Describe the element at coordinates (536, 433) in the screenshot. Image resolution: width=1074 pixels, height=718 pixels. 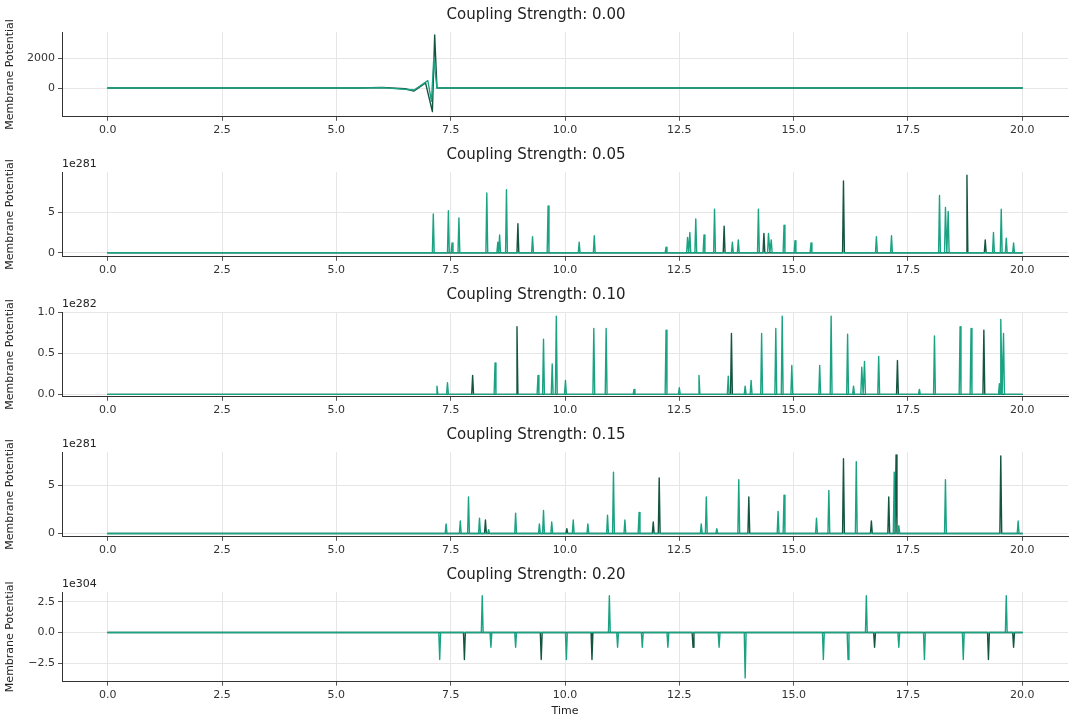
I see `chart-title: Coupling Strength: 0.15` at that location.